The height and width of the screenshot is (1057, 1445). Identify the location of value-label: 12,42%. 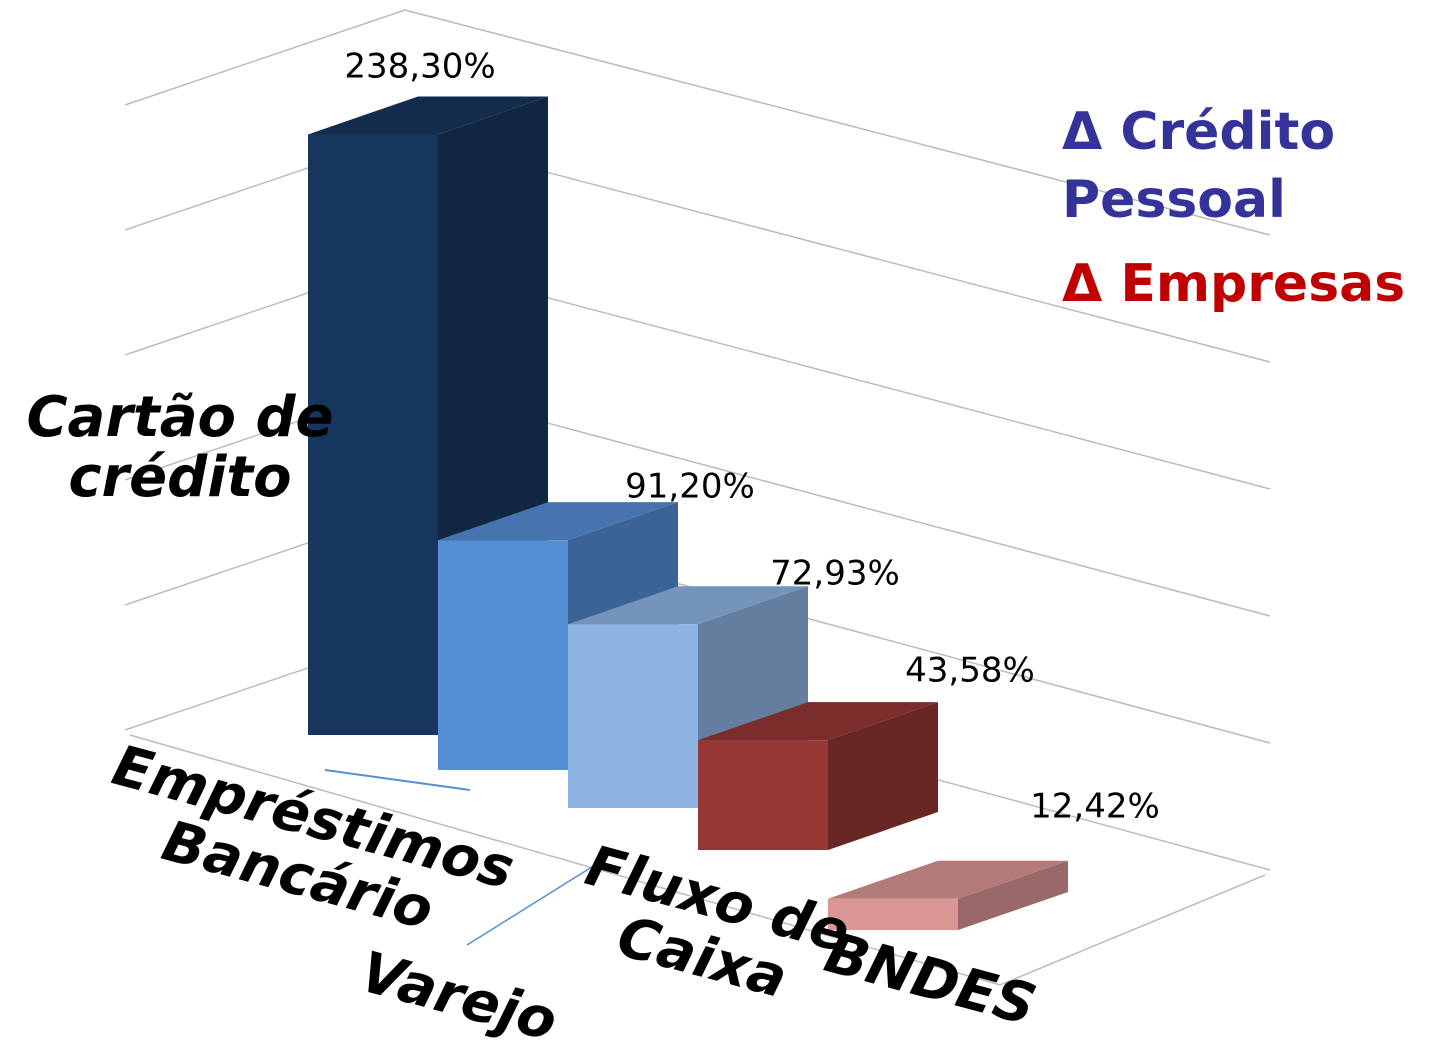
(1095, 807).